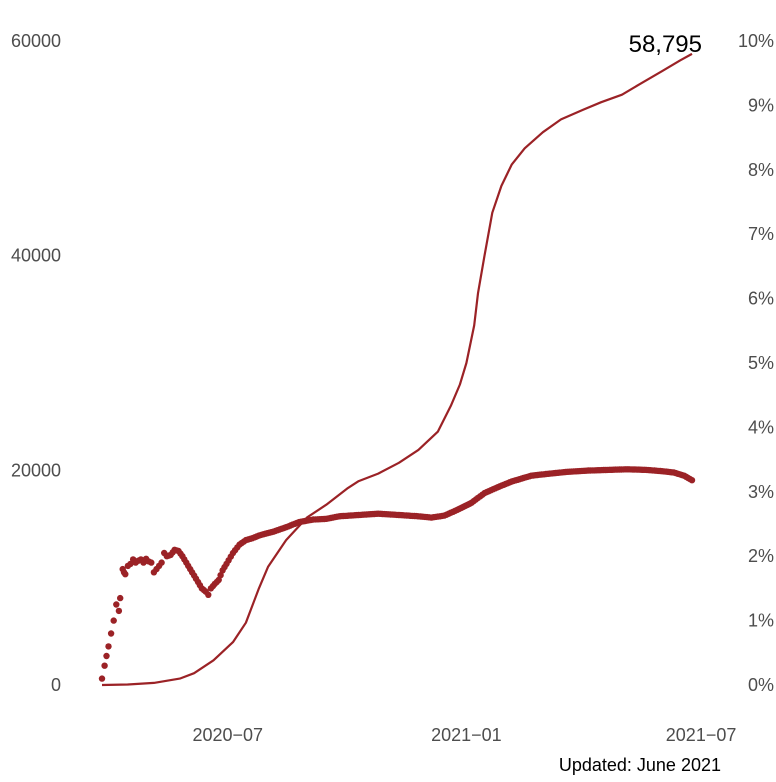  Describe the element at coordinates (639, 765) in the screenshot. I see `updated-note: Updated: June 2021` at that location.